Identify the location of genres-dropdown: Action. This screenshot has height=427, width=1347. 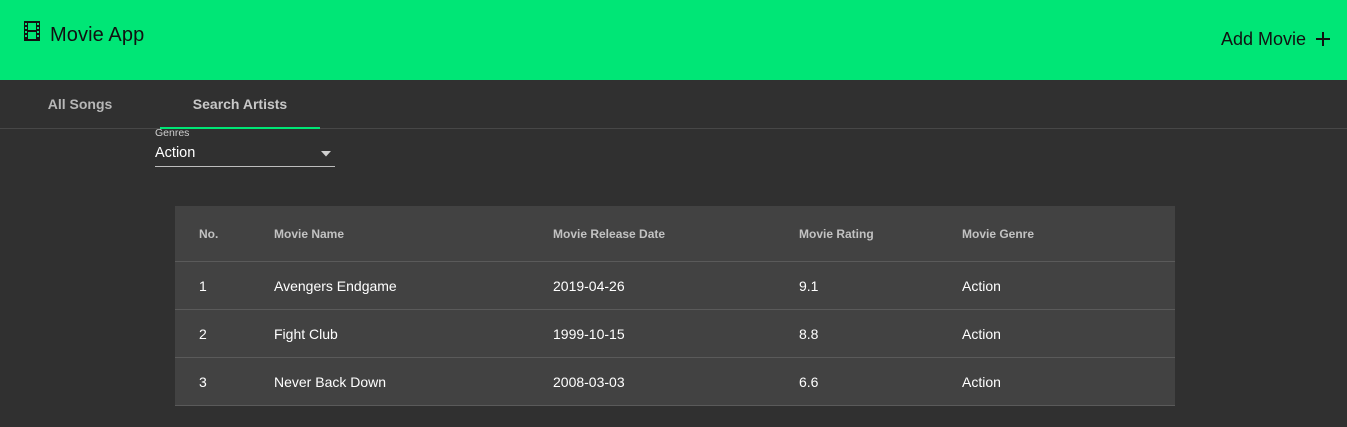
(245, 155).